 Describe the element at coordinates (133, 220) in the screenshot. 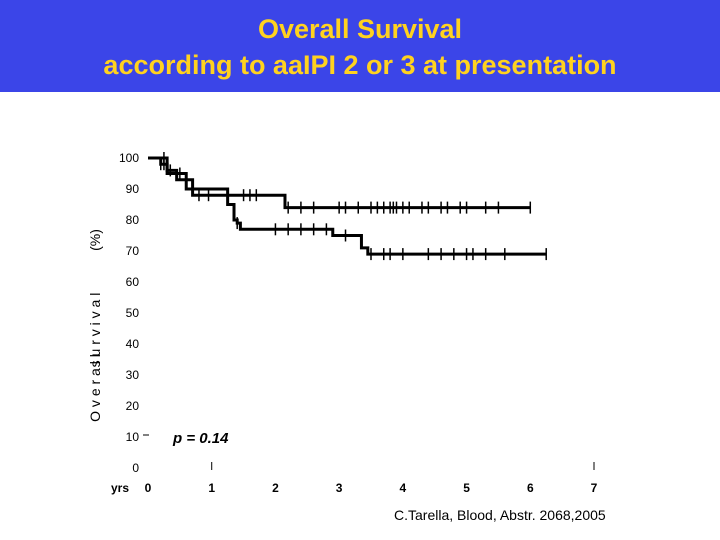

I see `y-tick-label: 80` at that location.